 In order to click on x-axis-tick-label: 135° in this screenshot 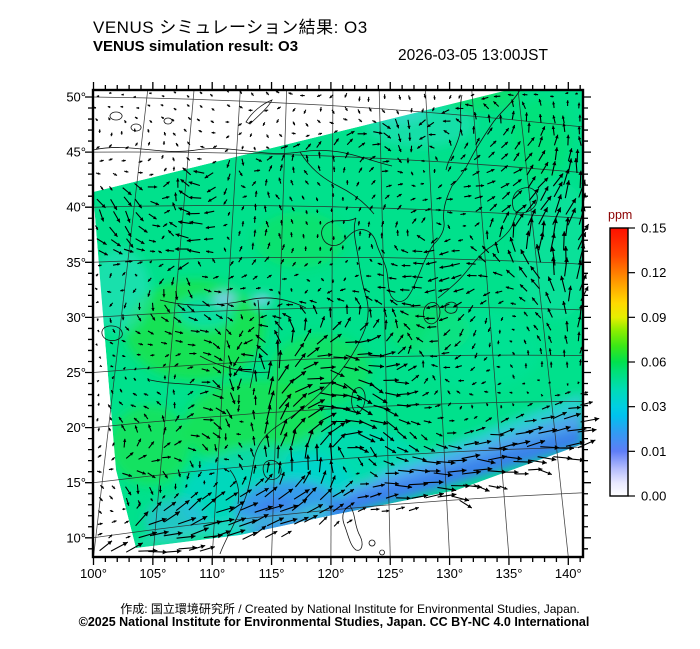, I will do `click(509, 573)`.